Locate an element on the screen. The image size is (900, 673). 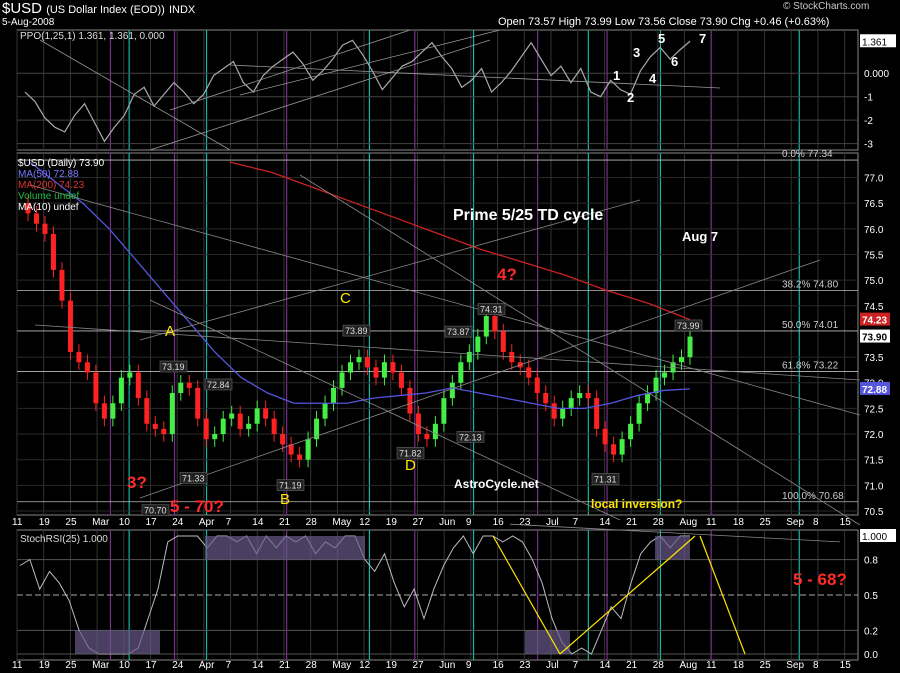
stoch-oversold-shade is located at coordinates (547, 642).